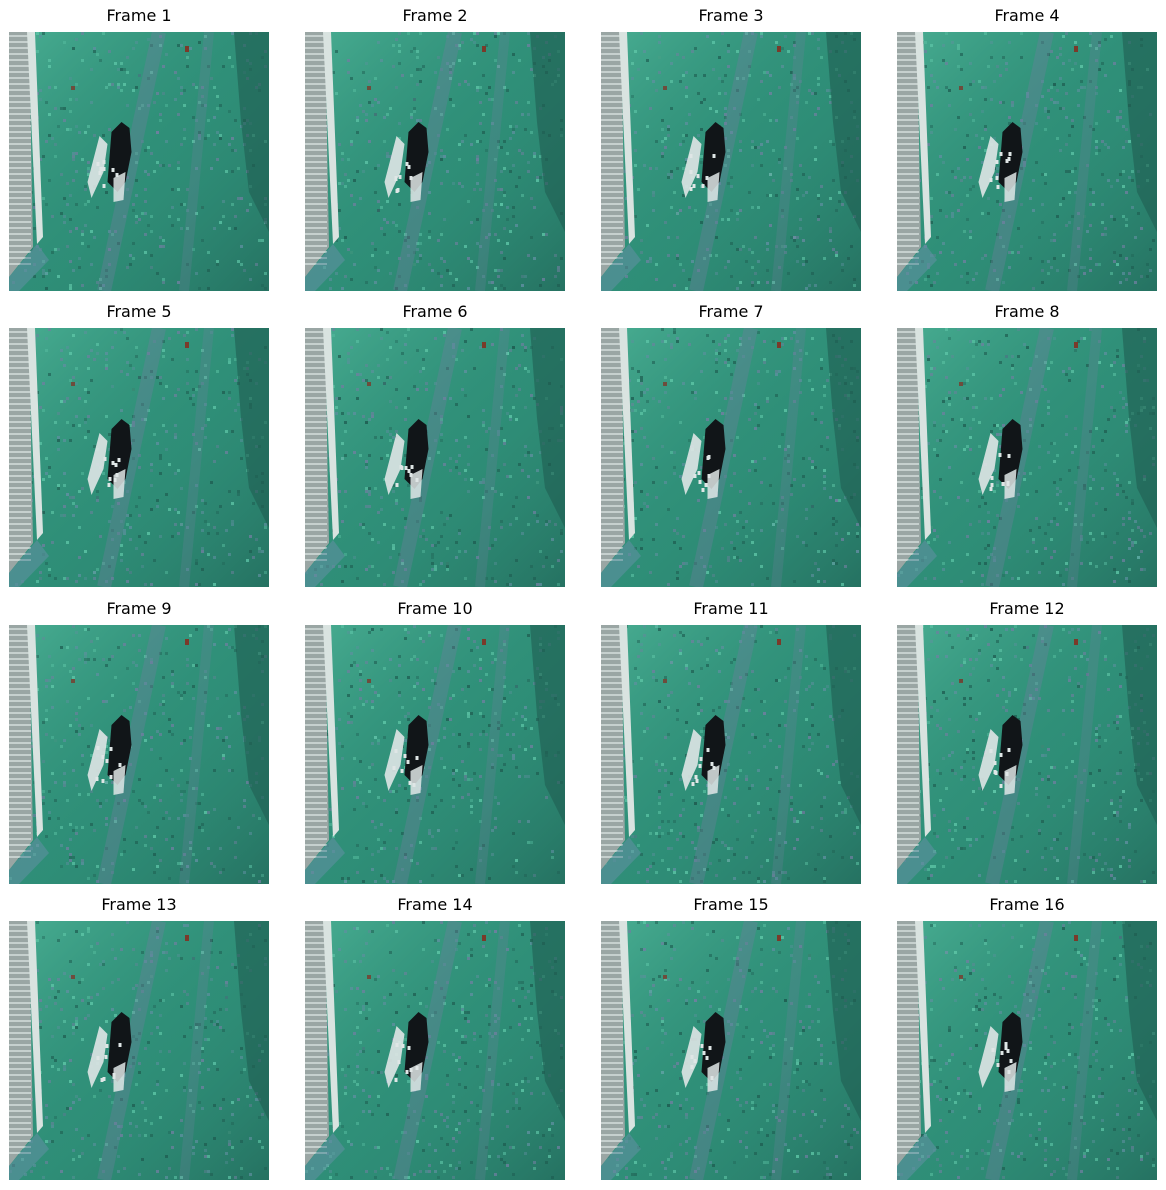  Describe the element at coordinates (435, 608) in the screenshot. I see `frame-title: Frame 10` at that location.